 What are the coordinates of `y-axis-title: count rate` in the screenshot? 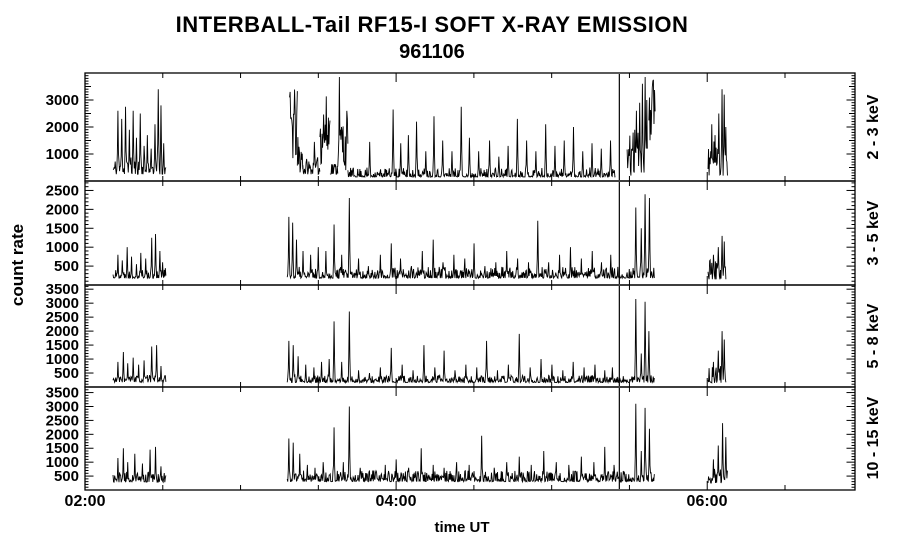 It's located at (17, 265).